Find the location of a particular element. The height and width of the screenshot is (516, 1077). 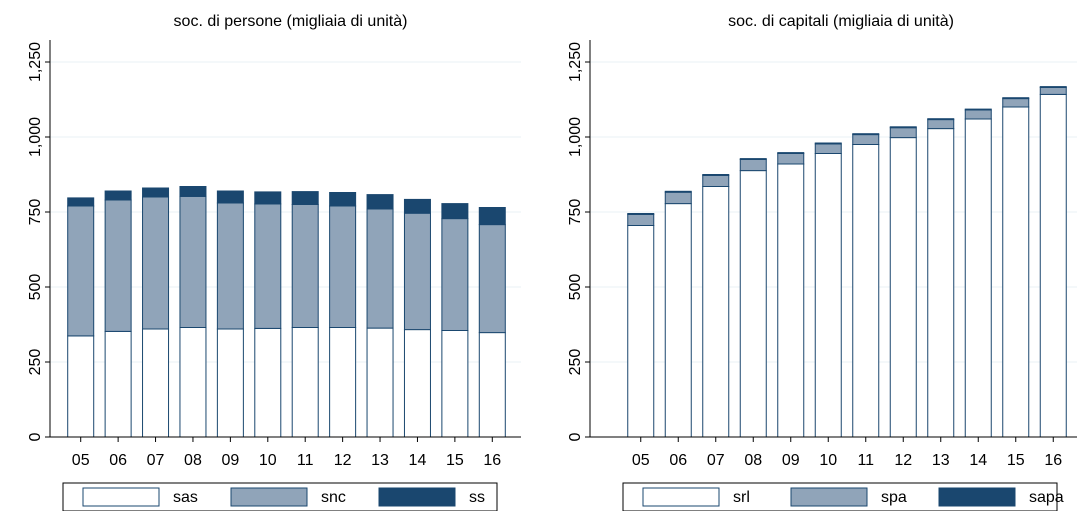

x-tick-label: 11 is located at coordinates (865, 460).